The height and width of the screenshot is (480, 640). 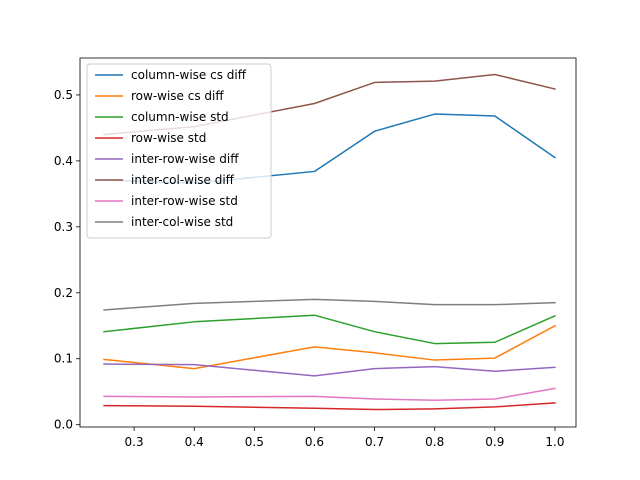 What do you see at coordinates (314, 442) in the screenshot?
I see `x-tick-label-3: 0.6` at bounding box center [314, 442].